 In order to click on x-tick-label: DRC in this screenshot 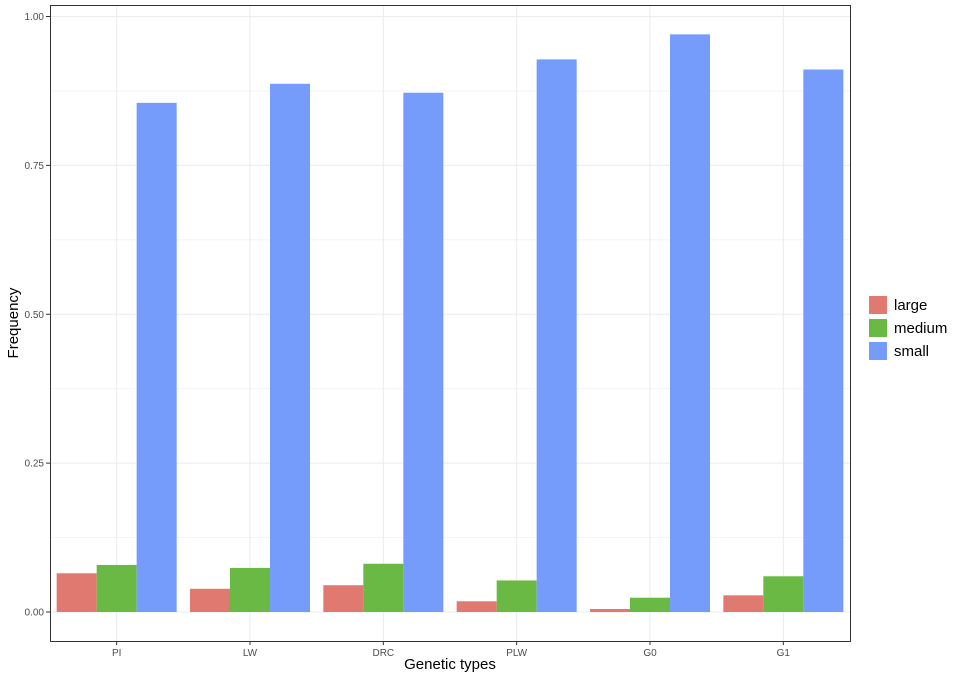, I will do `click(383, 653)`.